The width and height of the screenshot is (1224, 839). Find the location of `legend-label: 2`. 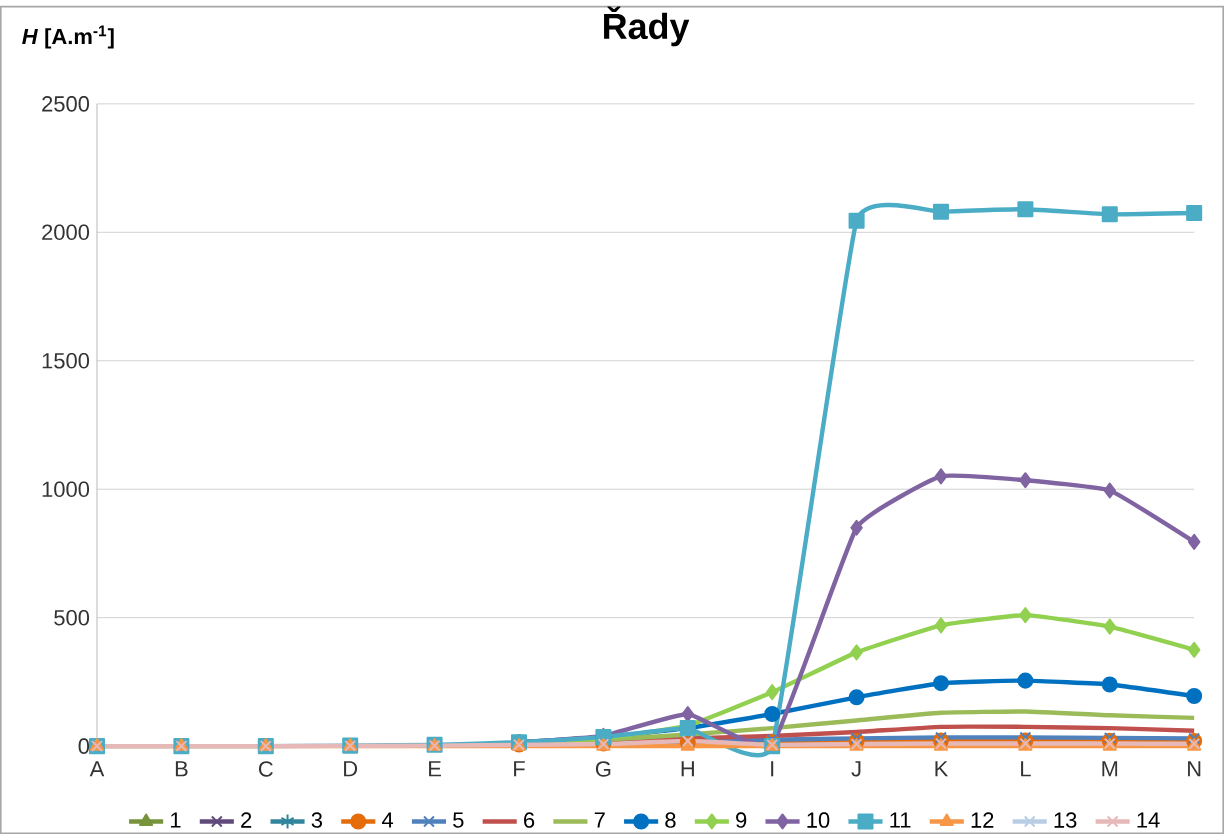

legend-label: 2 is located at coordinates (246, 820).